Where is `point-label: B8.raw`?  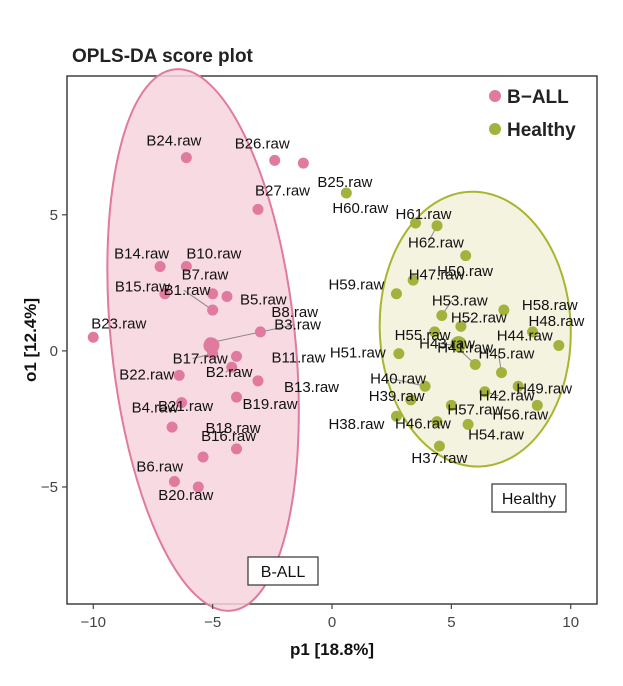 point-label: B8.raw is located at coordinates (294, 312).